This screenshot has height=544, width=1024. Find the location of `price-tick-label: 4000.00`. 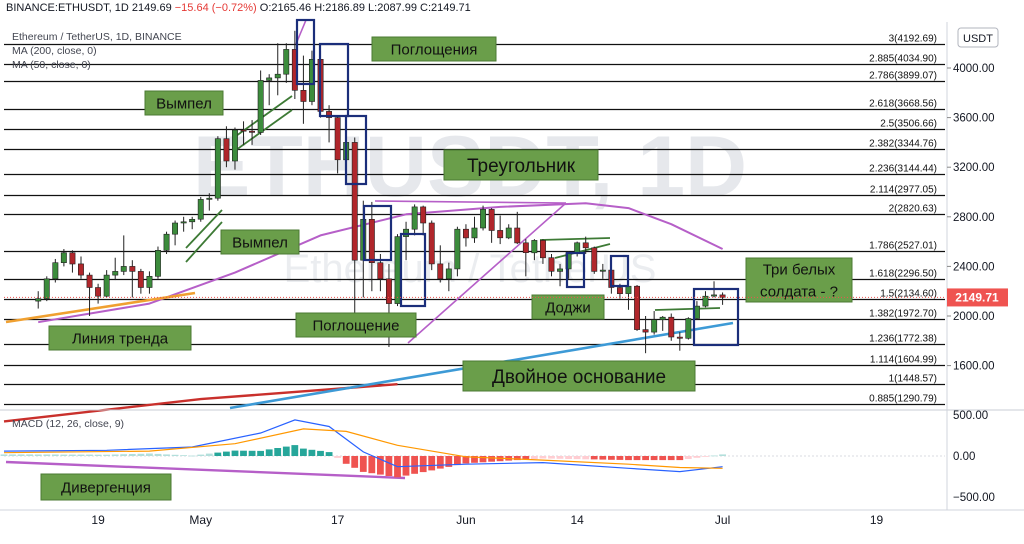

price-tick-label: 4000.00 is located at coordinates (974, 69).